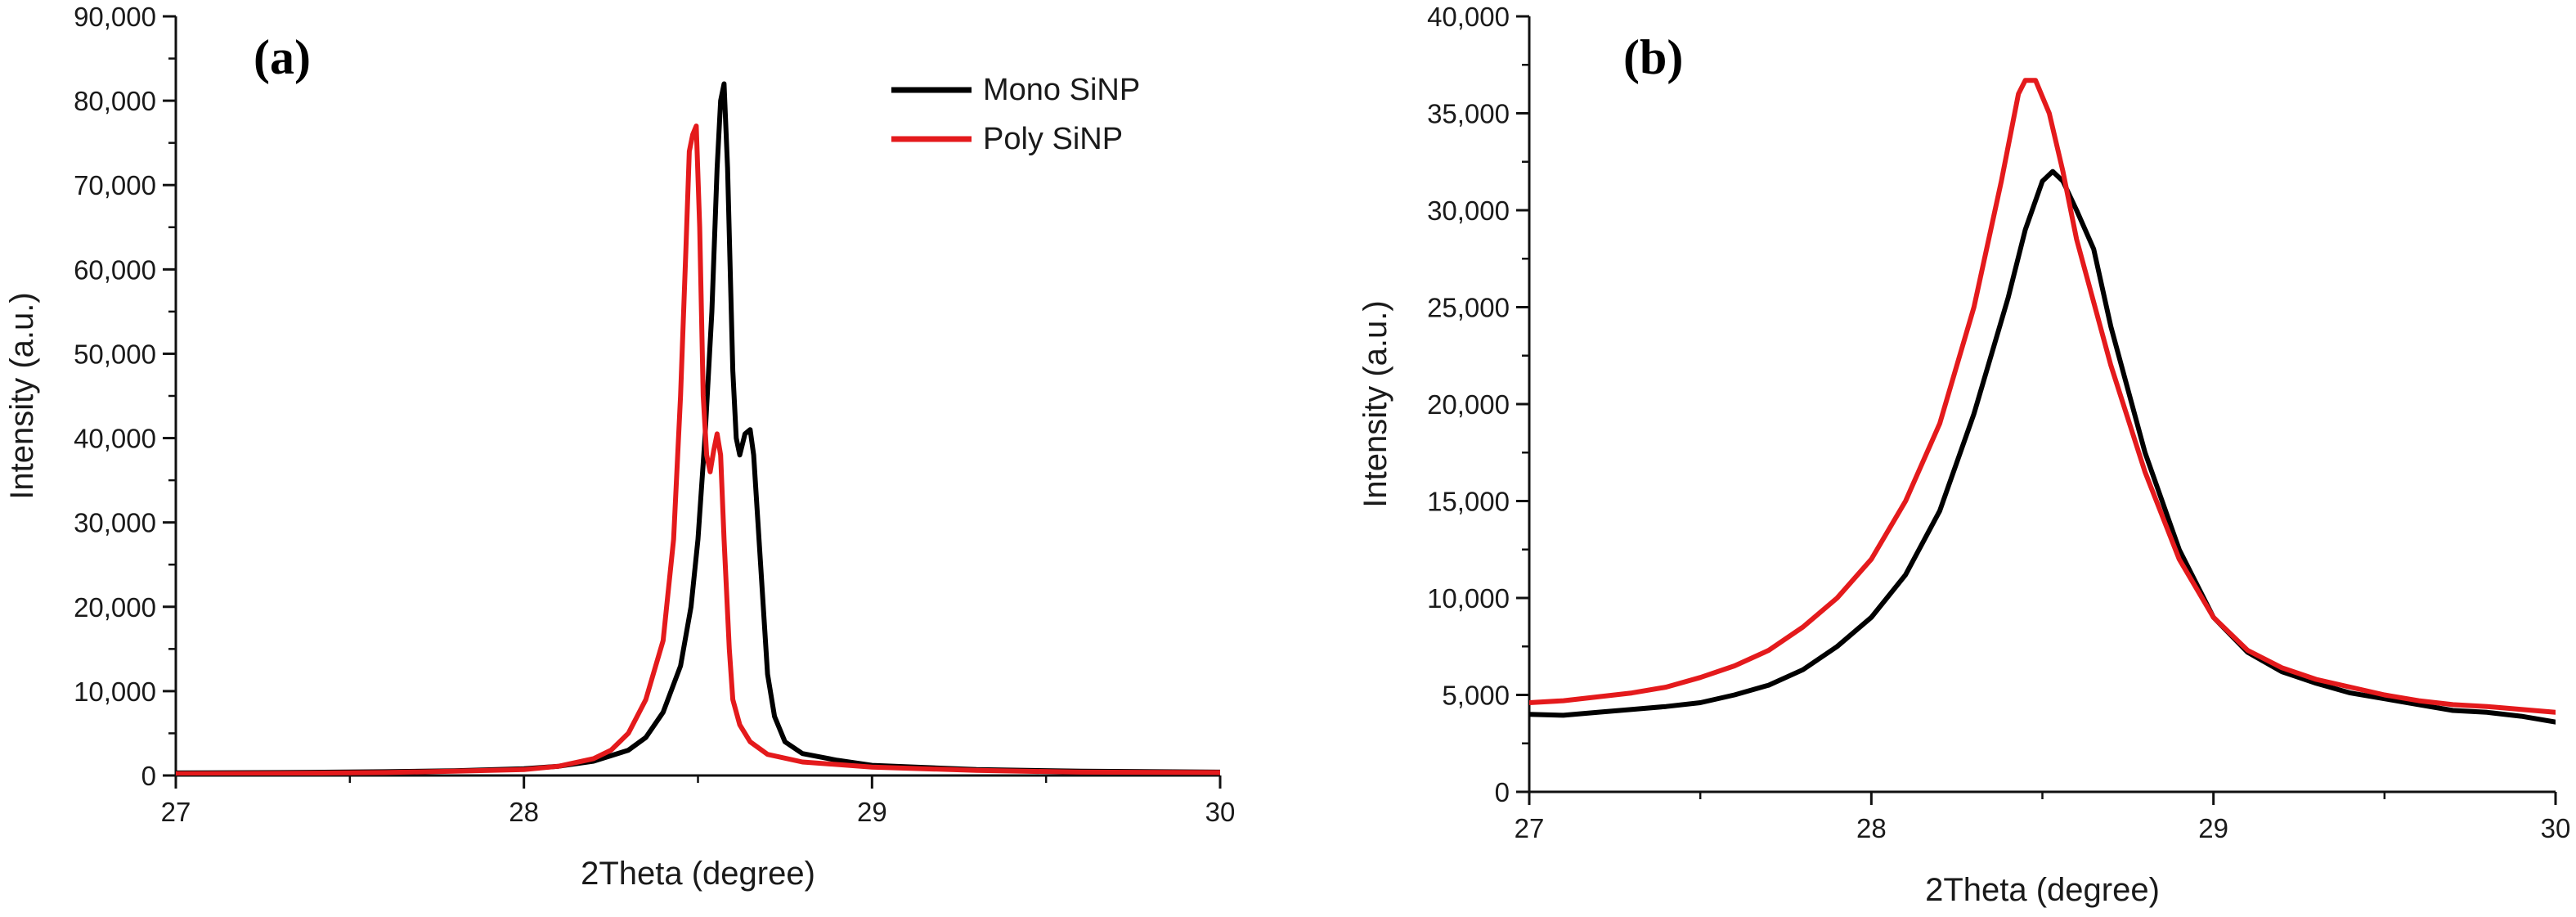  Describe the element at coordinates (1061, 90) in the screenshot. I see `legend-label: Mono SiNP` at that location.